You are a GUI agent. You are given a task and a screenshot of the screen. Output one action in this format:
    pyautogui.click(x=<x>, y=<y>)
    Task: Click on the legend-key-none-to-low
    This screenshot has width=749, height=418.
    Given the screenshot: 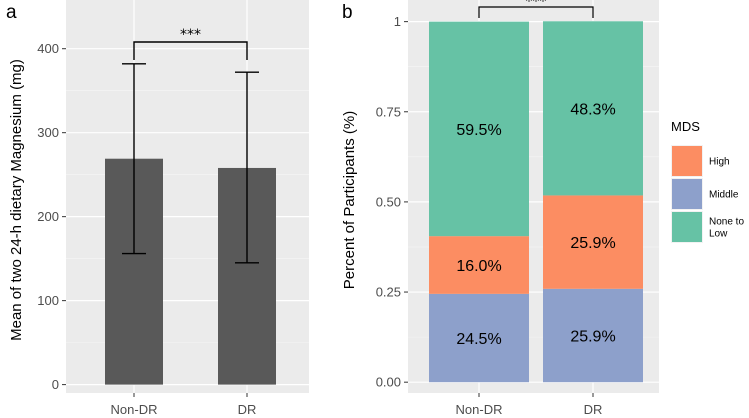 What is the action you would take?
    pyautogui.click(x=687, y=227)
    